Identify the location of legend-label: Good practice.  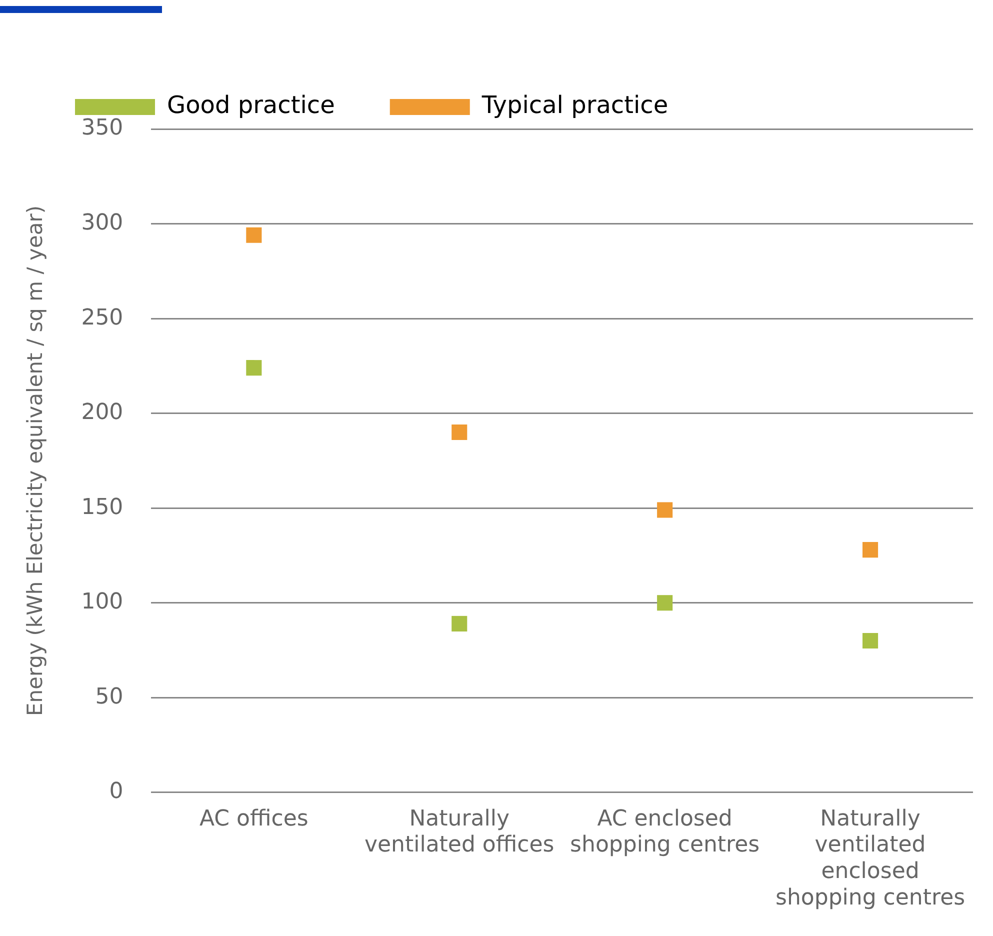
(251, 105).